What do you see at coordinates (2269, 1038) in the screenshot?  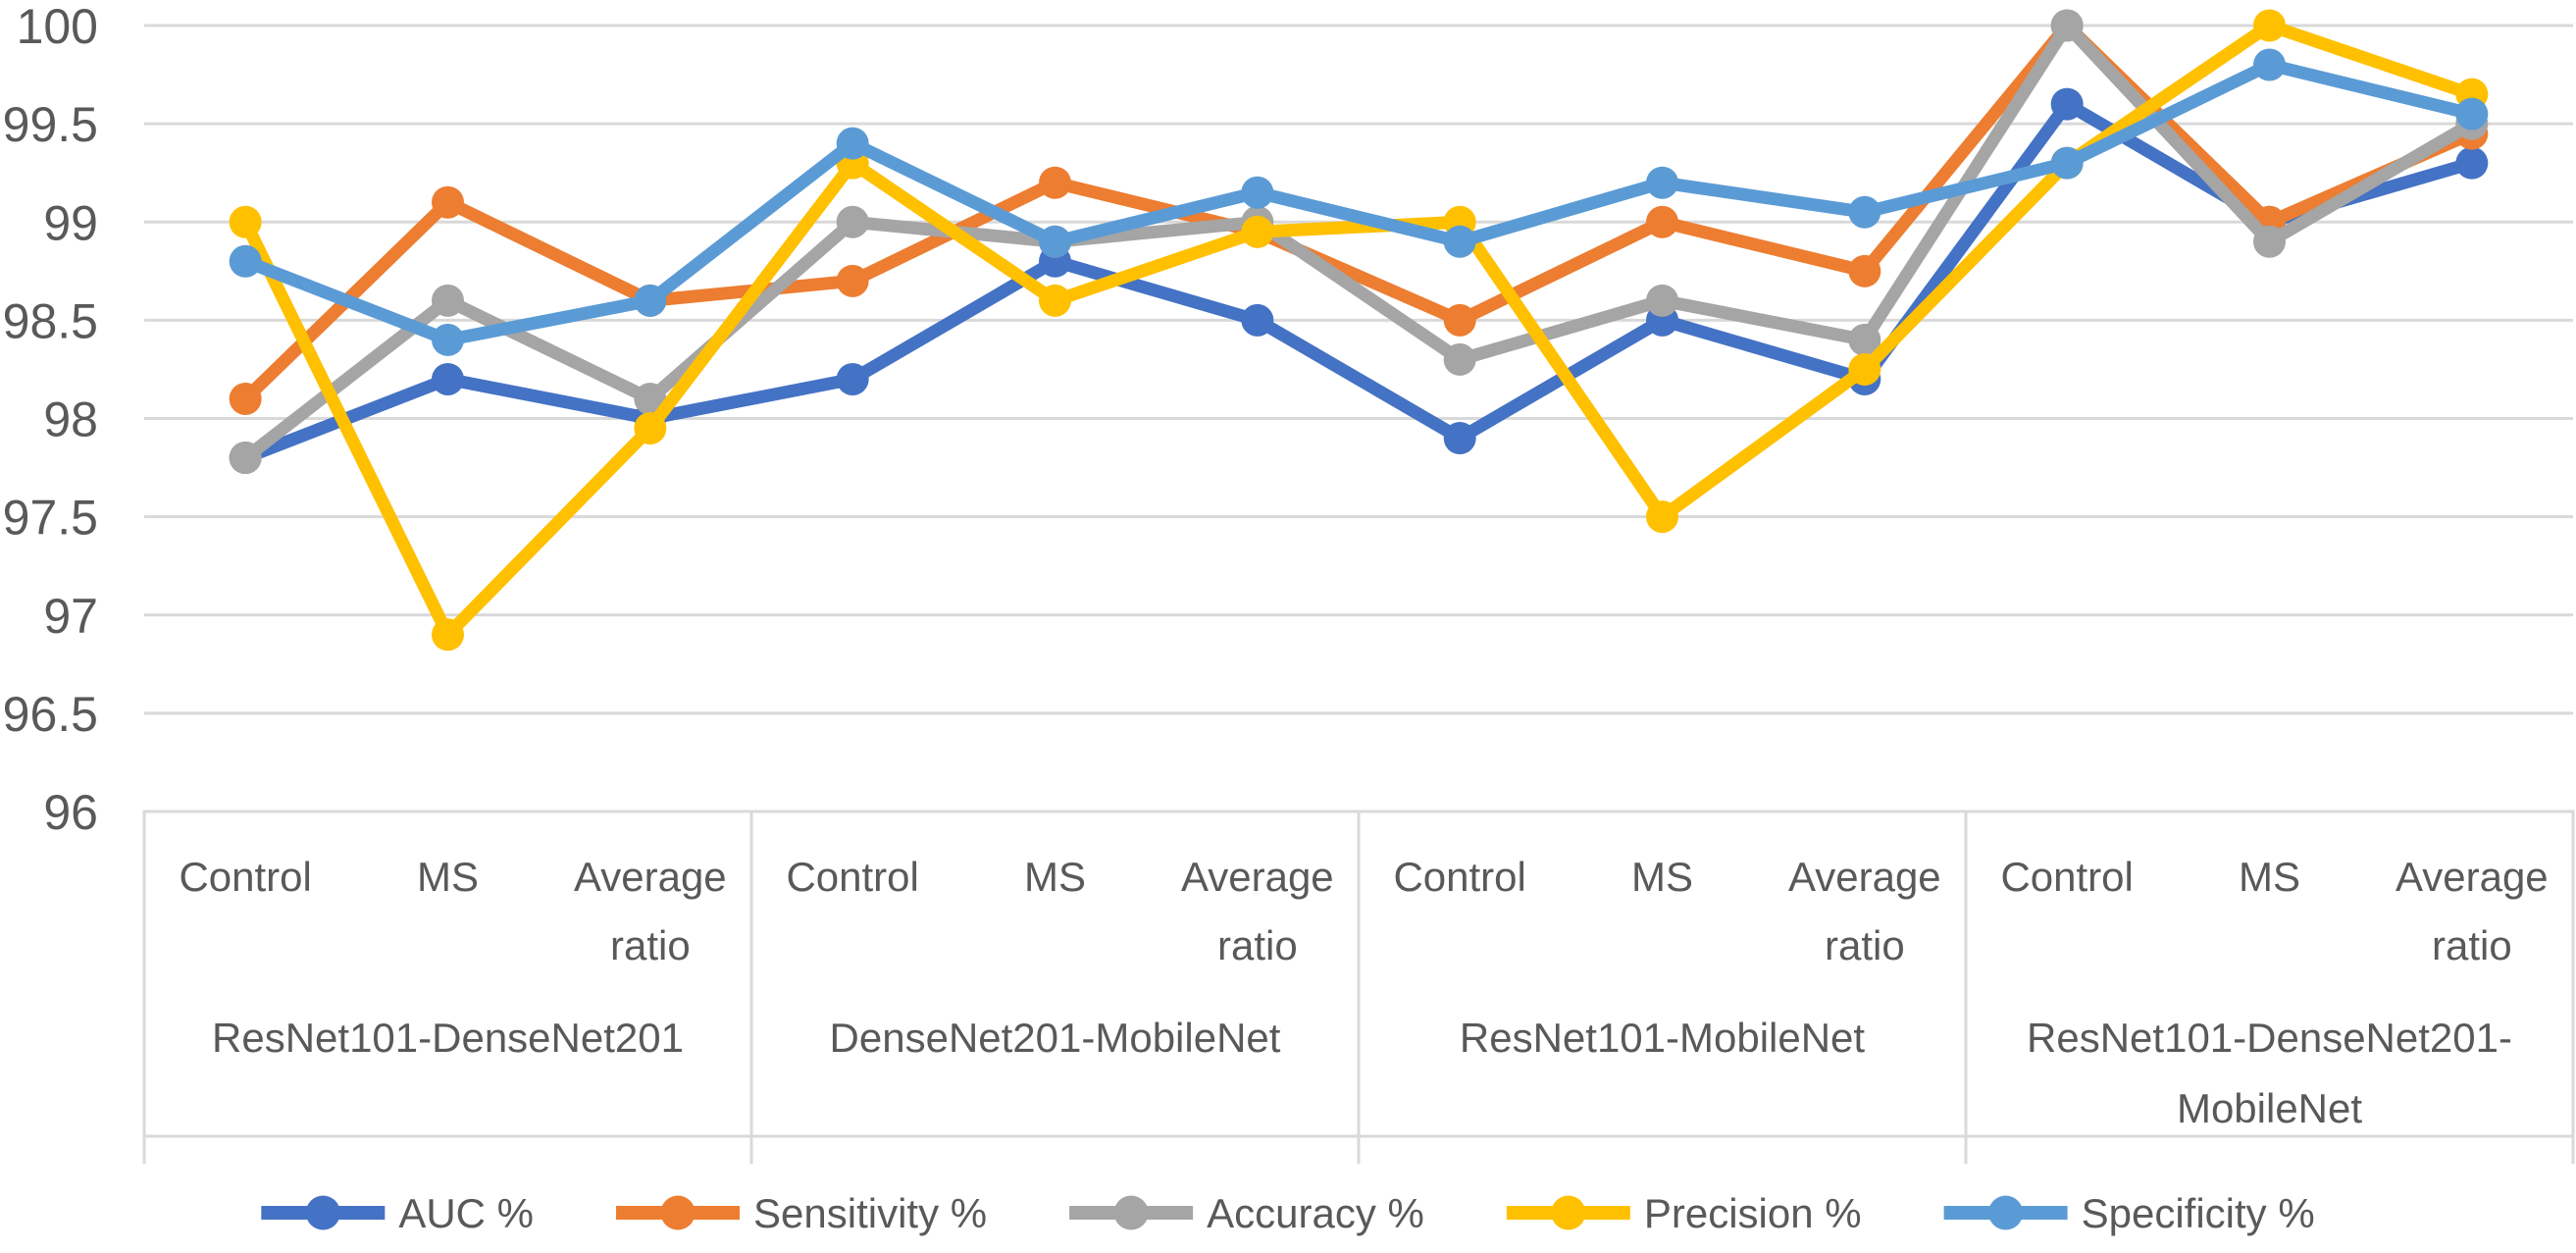 I see `group-label: ResNet101-DenseNet201-` at bounding box center [2269, 1038].